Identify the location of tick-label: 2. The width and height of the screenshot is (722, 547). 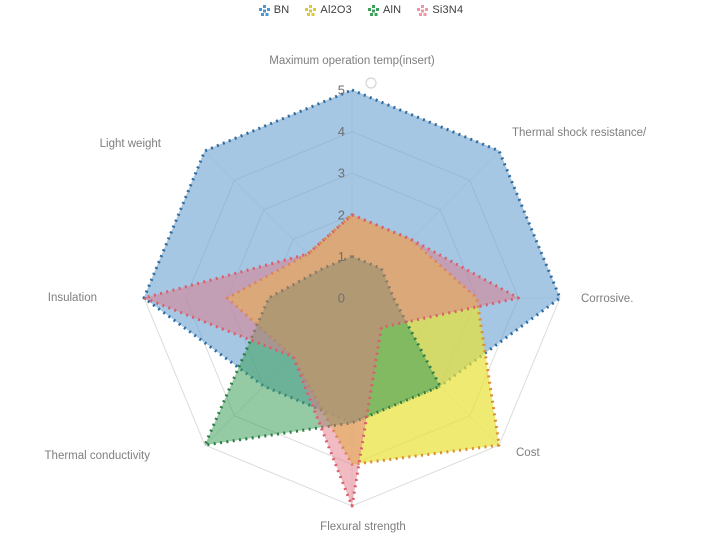
(341, 214).